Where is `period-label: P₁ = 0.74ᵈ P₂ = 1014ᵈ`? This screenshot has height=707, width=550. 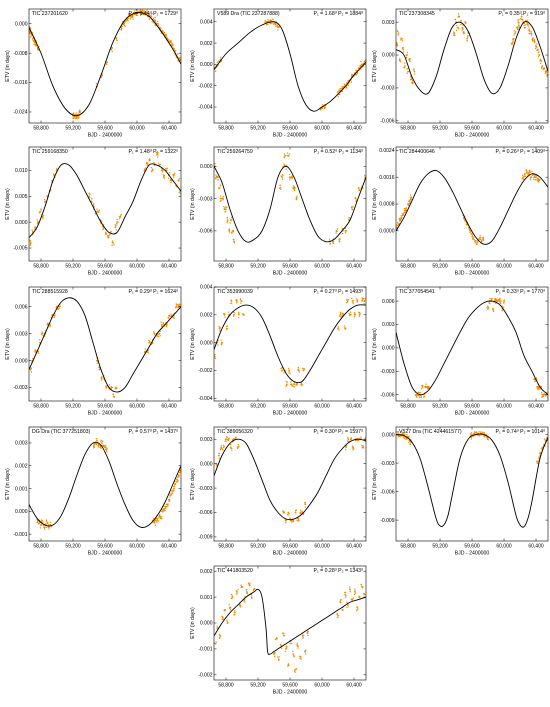
period-label: P₁ = 0.74ᵈ P₂ = 1014ᵈ is located at coordinates (520, 432).